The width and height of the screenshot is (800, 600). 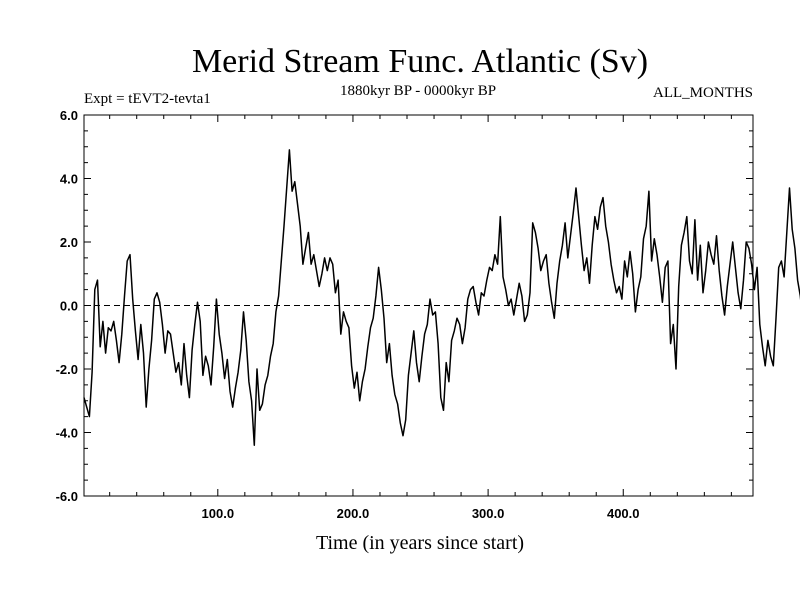 I want to click on x-axis-label: Time (in years since start), so click(x=420, y=543).